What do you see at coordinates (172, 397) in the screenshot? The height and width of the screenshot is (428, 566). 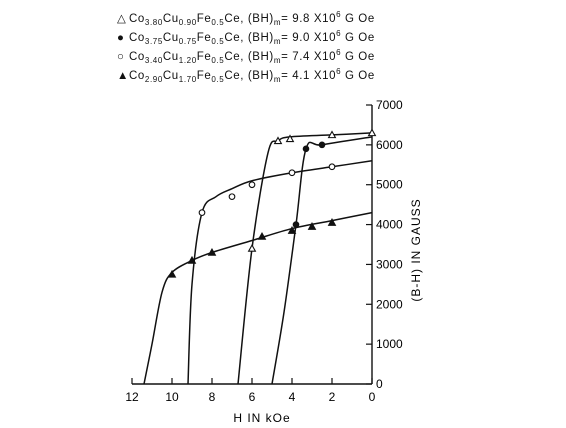 I see `x-tick-label: 10` at bounding box center [172, 397].